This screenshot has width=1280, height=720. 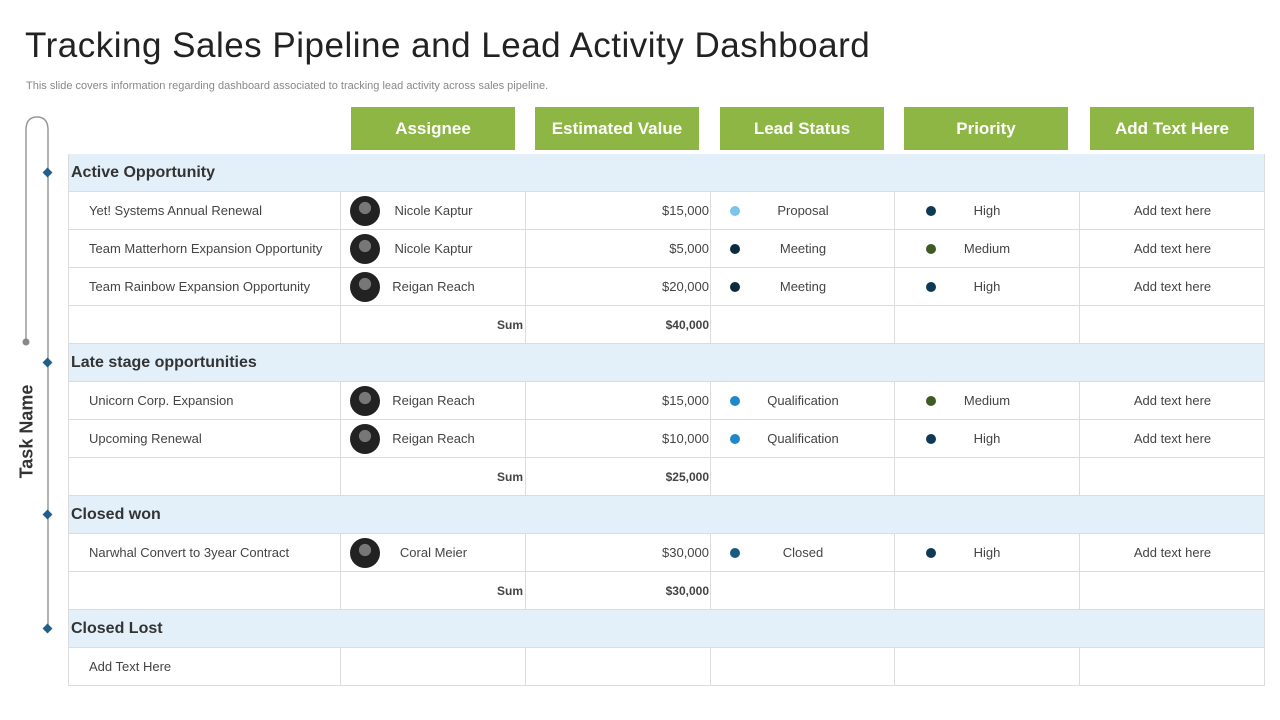 I want to click on sum-value: $30,000, so click(x=687, y=591).